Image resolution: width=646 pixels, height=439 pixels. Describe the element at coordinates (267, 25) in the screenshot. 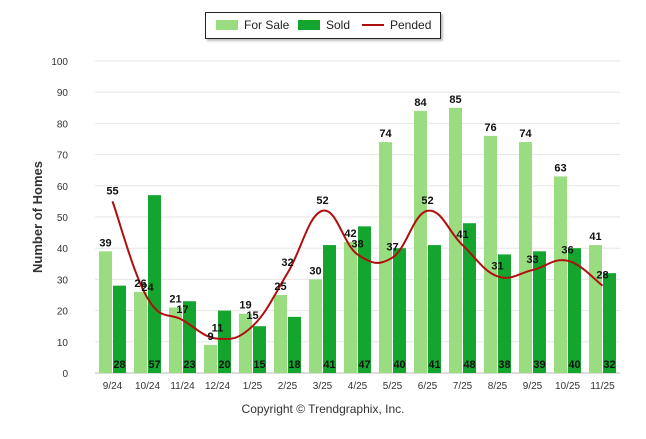

I see `legend-label-for-sale: For Sale` at that location.